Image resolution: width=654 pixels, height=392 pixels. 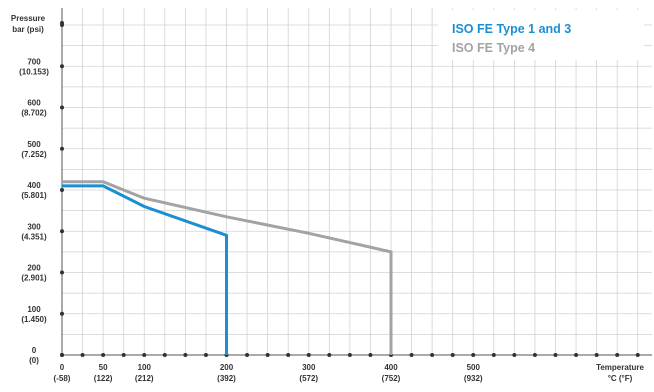 What do you see at coordinates (620, 367) in the screenshot?
I see `x-axis-title: Temperature` at bounding box center [620, 367].